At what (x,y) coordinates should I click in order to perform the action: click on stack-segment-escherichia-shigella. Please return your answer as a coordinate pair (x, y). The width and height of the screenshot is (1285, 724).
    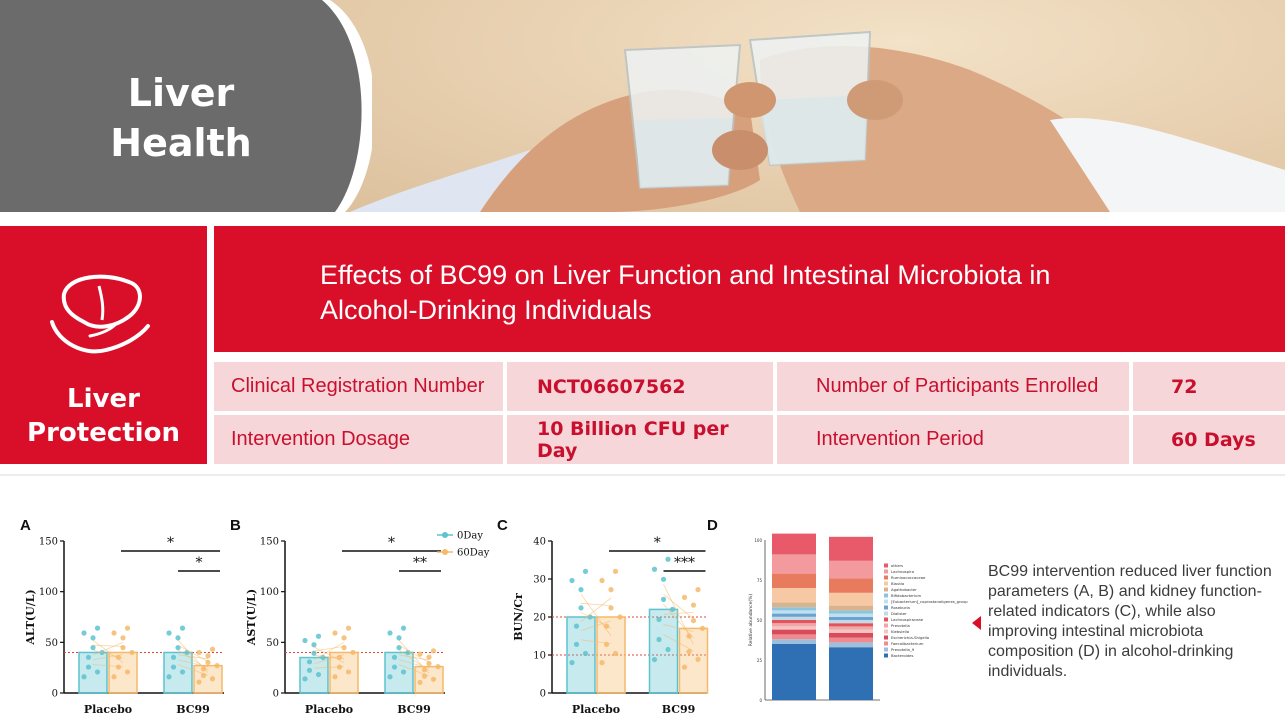
    Looking at the image, I should click on (851, 635).